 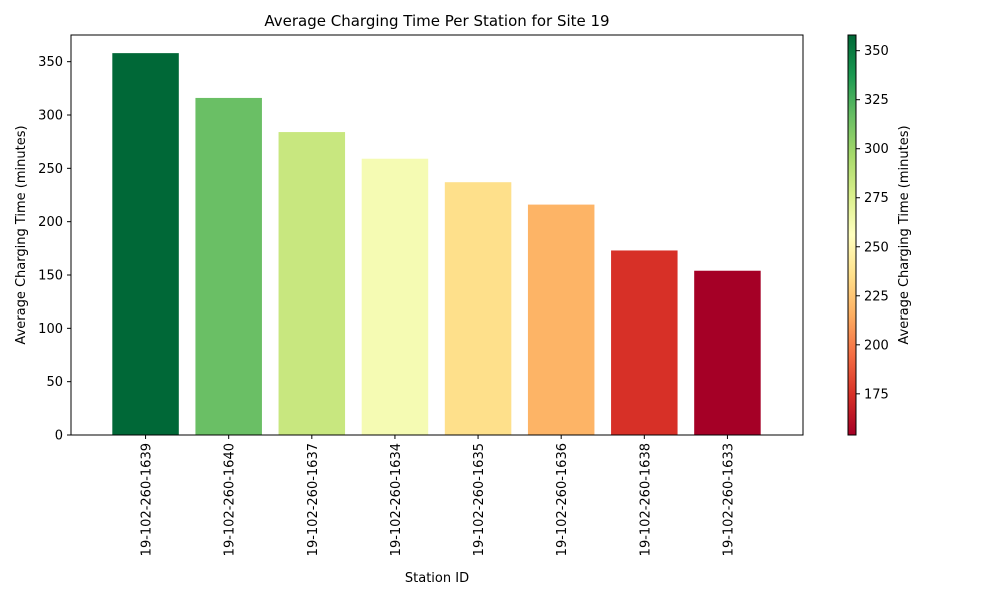 I want to click on x-tick-label: 19-102-260-1636, so click(x=562, y=499).